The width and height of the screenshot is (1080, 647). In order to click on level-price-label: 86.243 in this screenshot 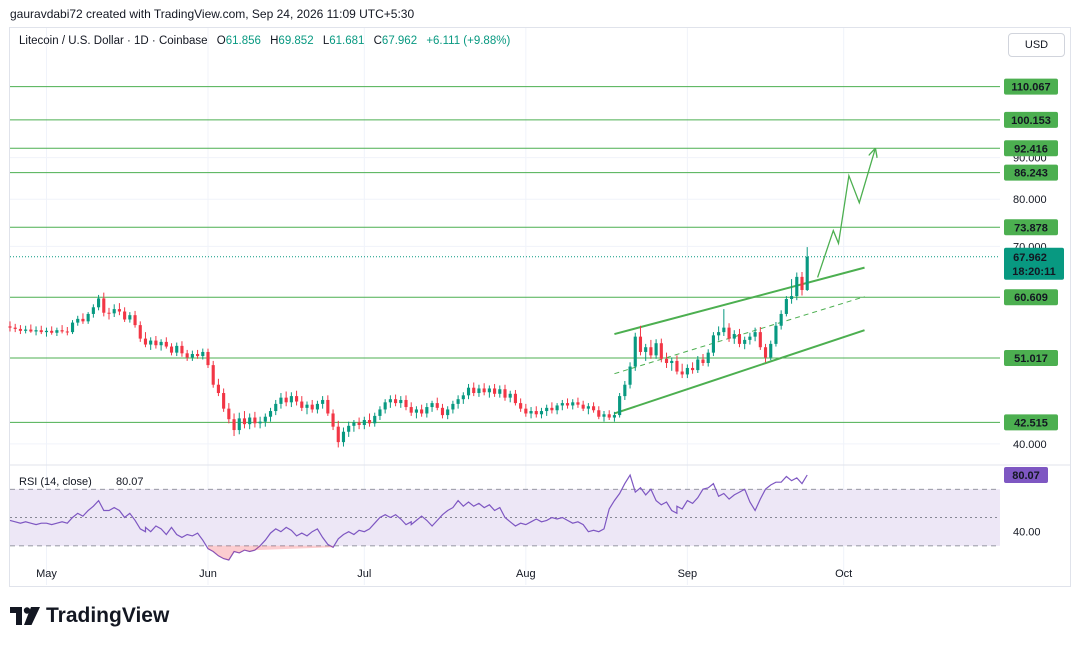, I will do `click(1031, 174)`.